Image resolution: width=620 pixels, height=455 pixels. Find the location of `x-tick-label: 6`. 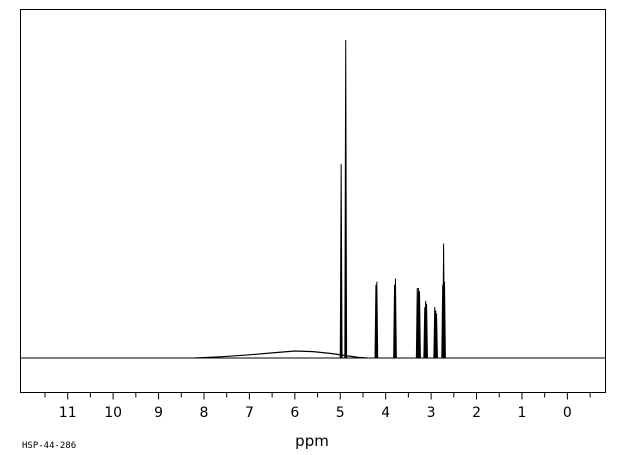

x-tick-label: 6 is located at coordinates (294, 413).